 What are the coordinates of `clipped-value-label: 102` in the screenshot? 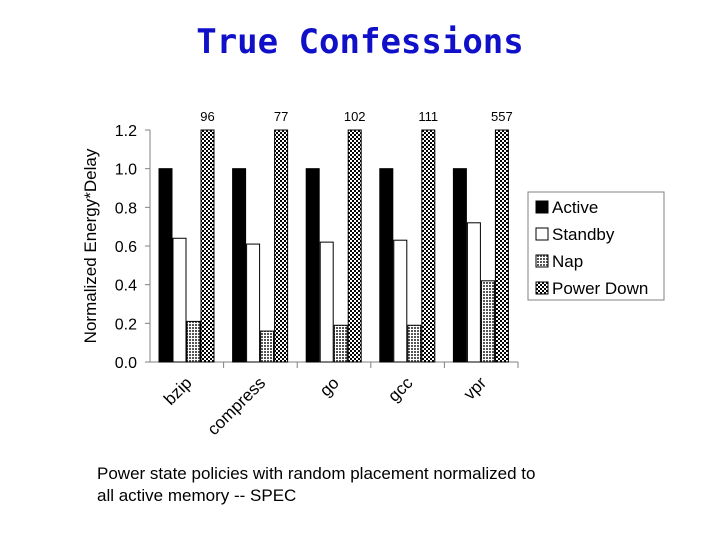 It's located at (355, 116).